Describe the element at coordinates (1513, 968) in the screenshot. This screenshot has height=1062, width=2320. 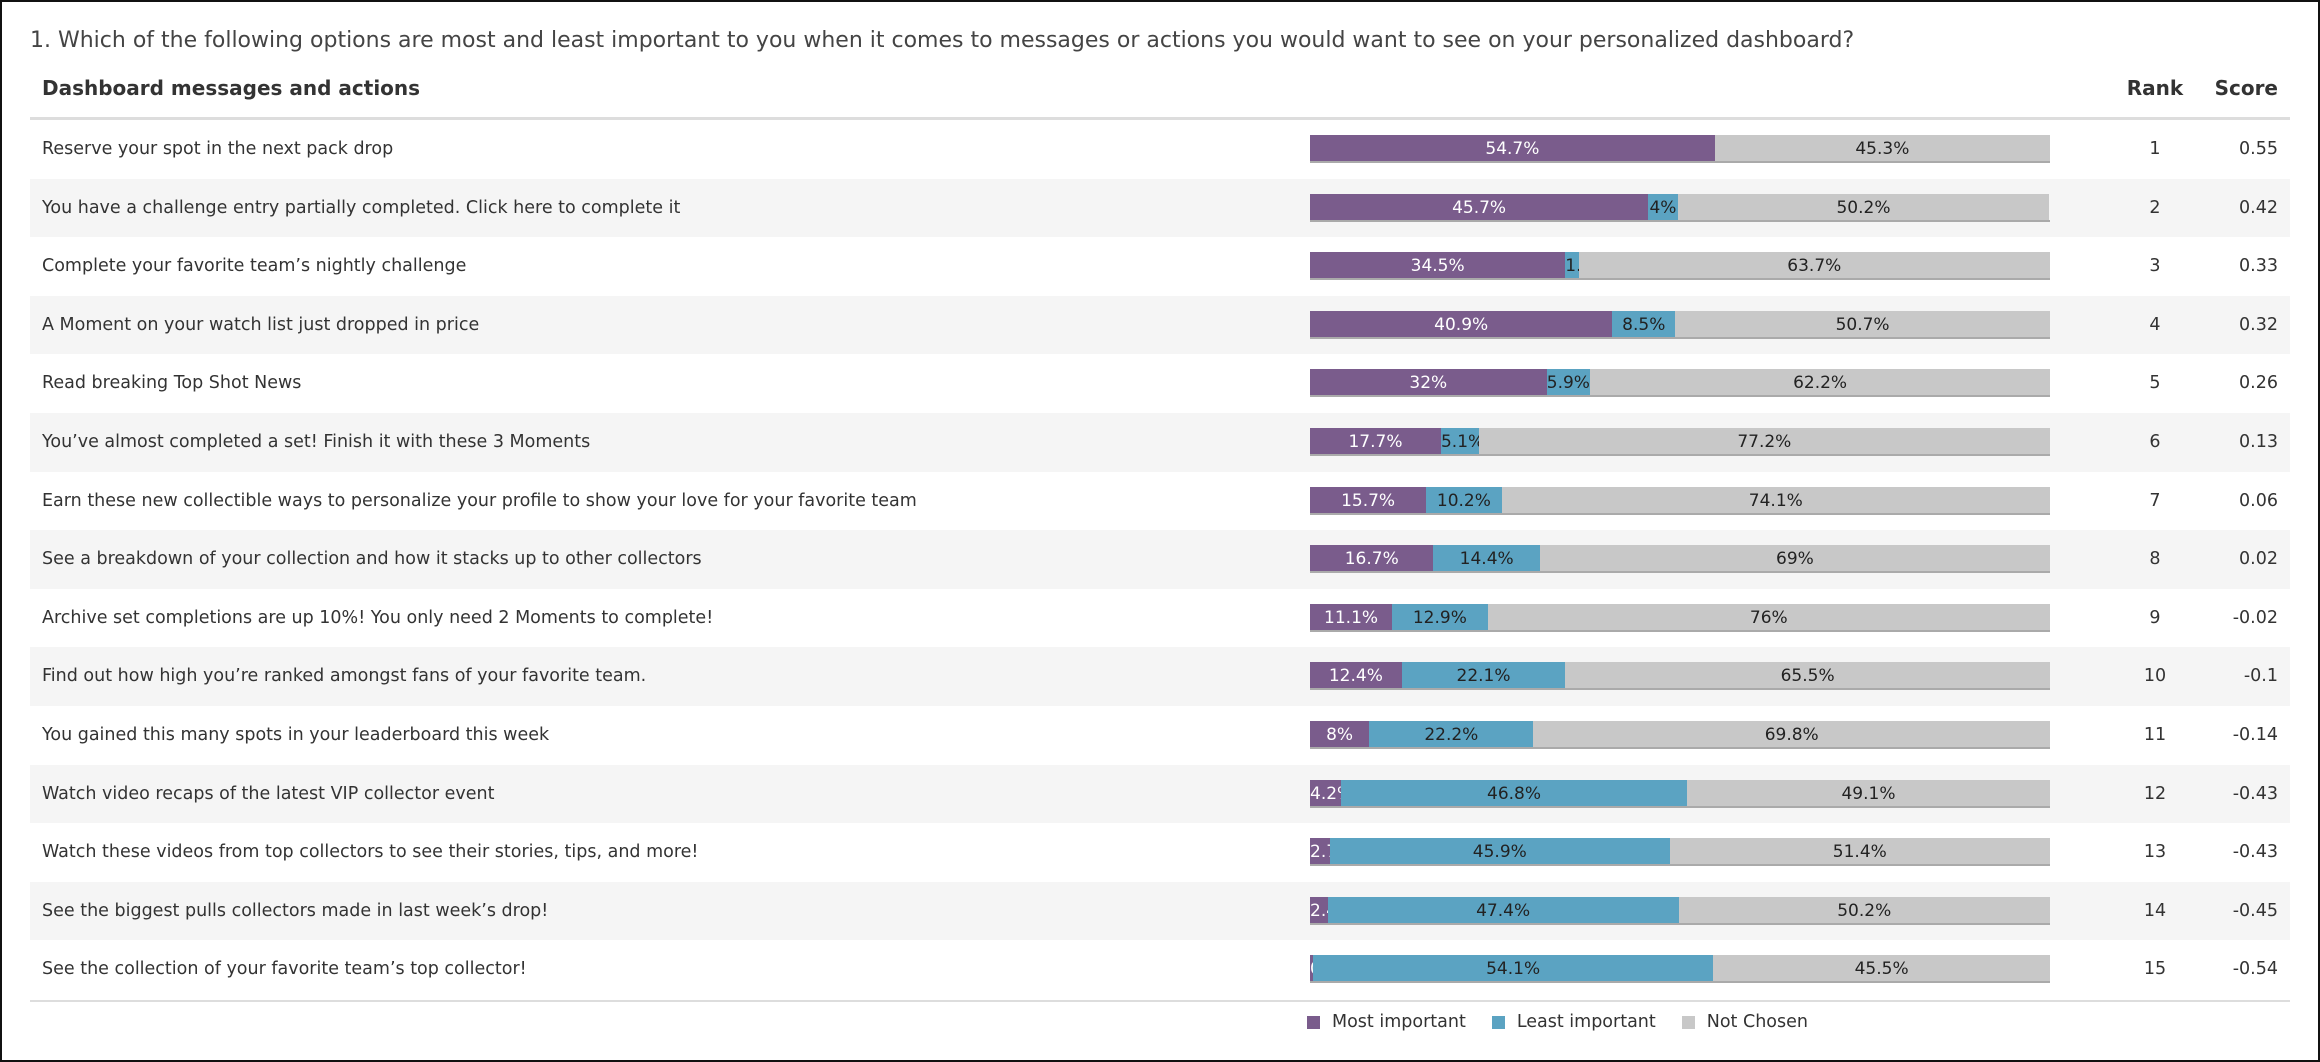
I see `bar-segment-least: 54.1%` at that location.